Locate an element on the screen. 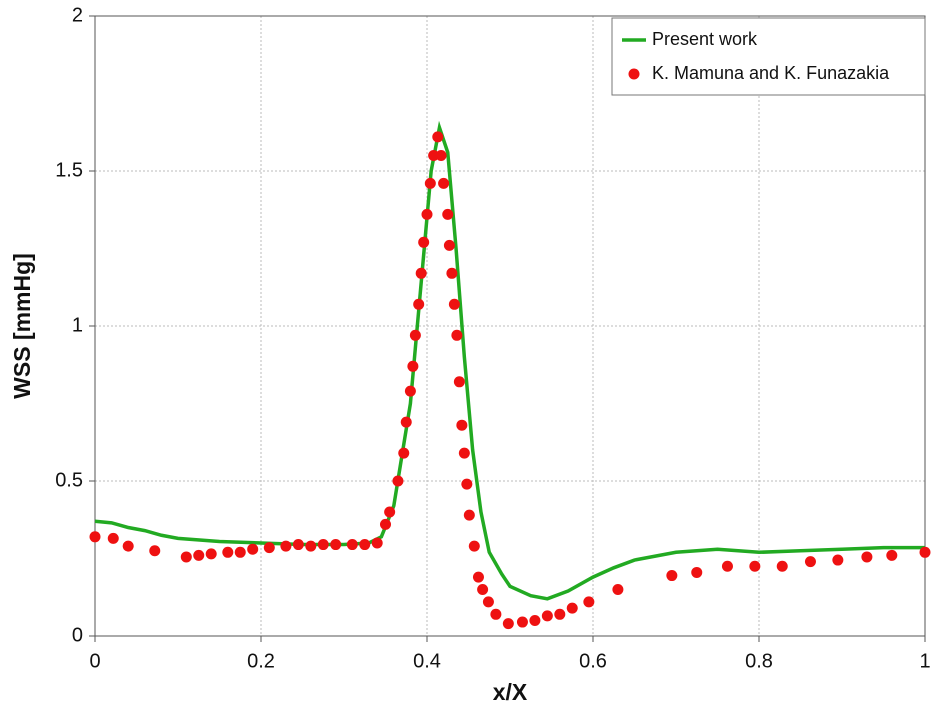 This screenshot has height=724, width=949. legend-label: Present work is located at coordinates (705, 39).